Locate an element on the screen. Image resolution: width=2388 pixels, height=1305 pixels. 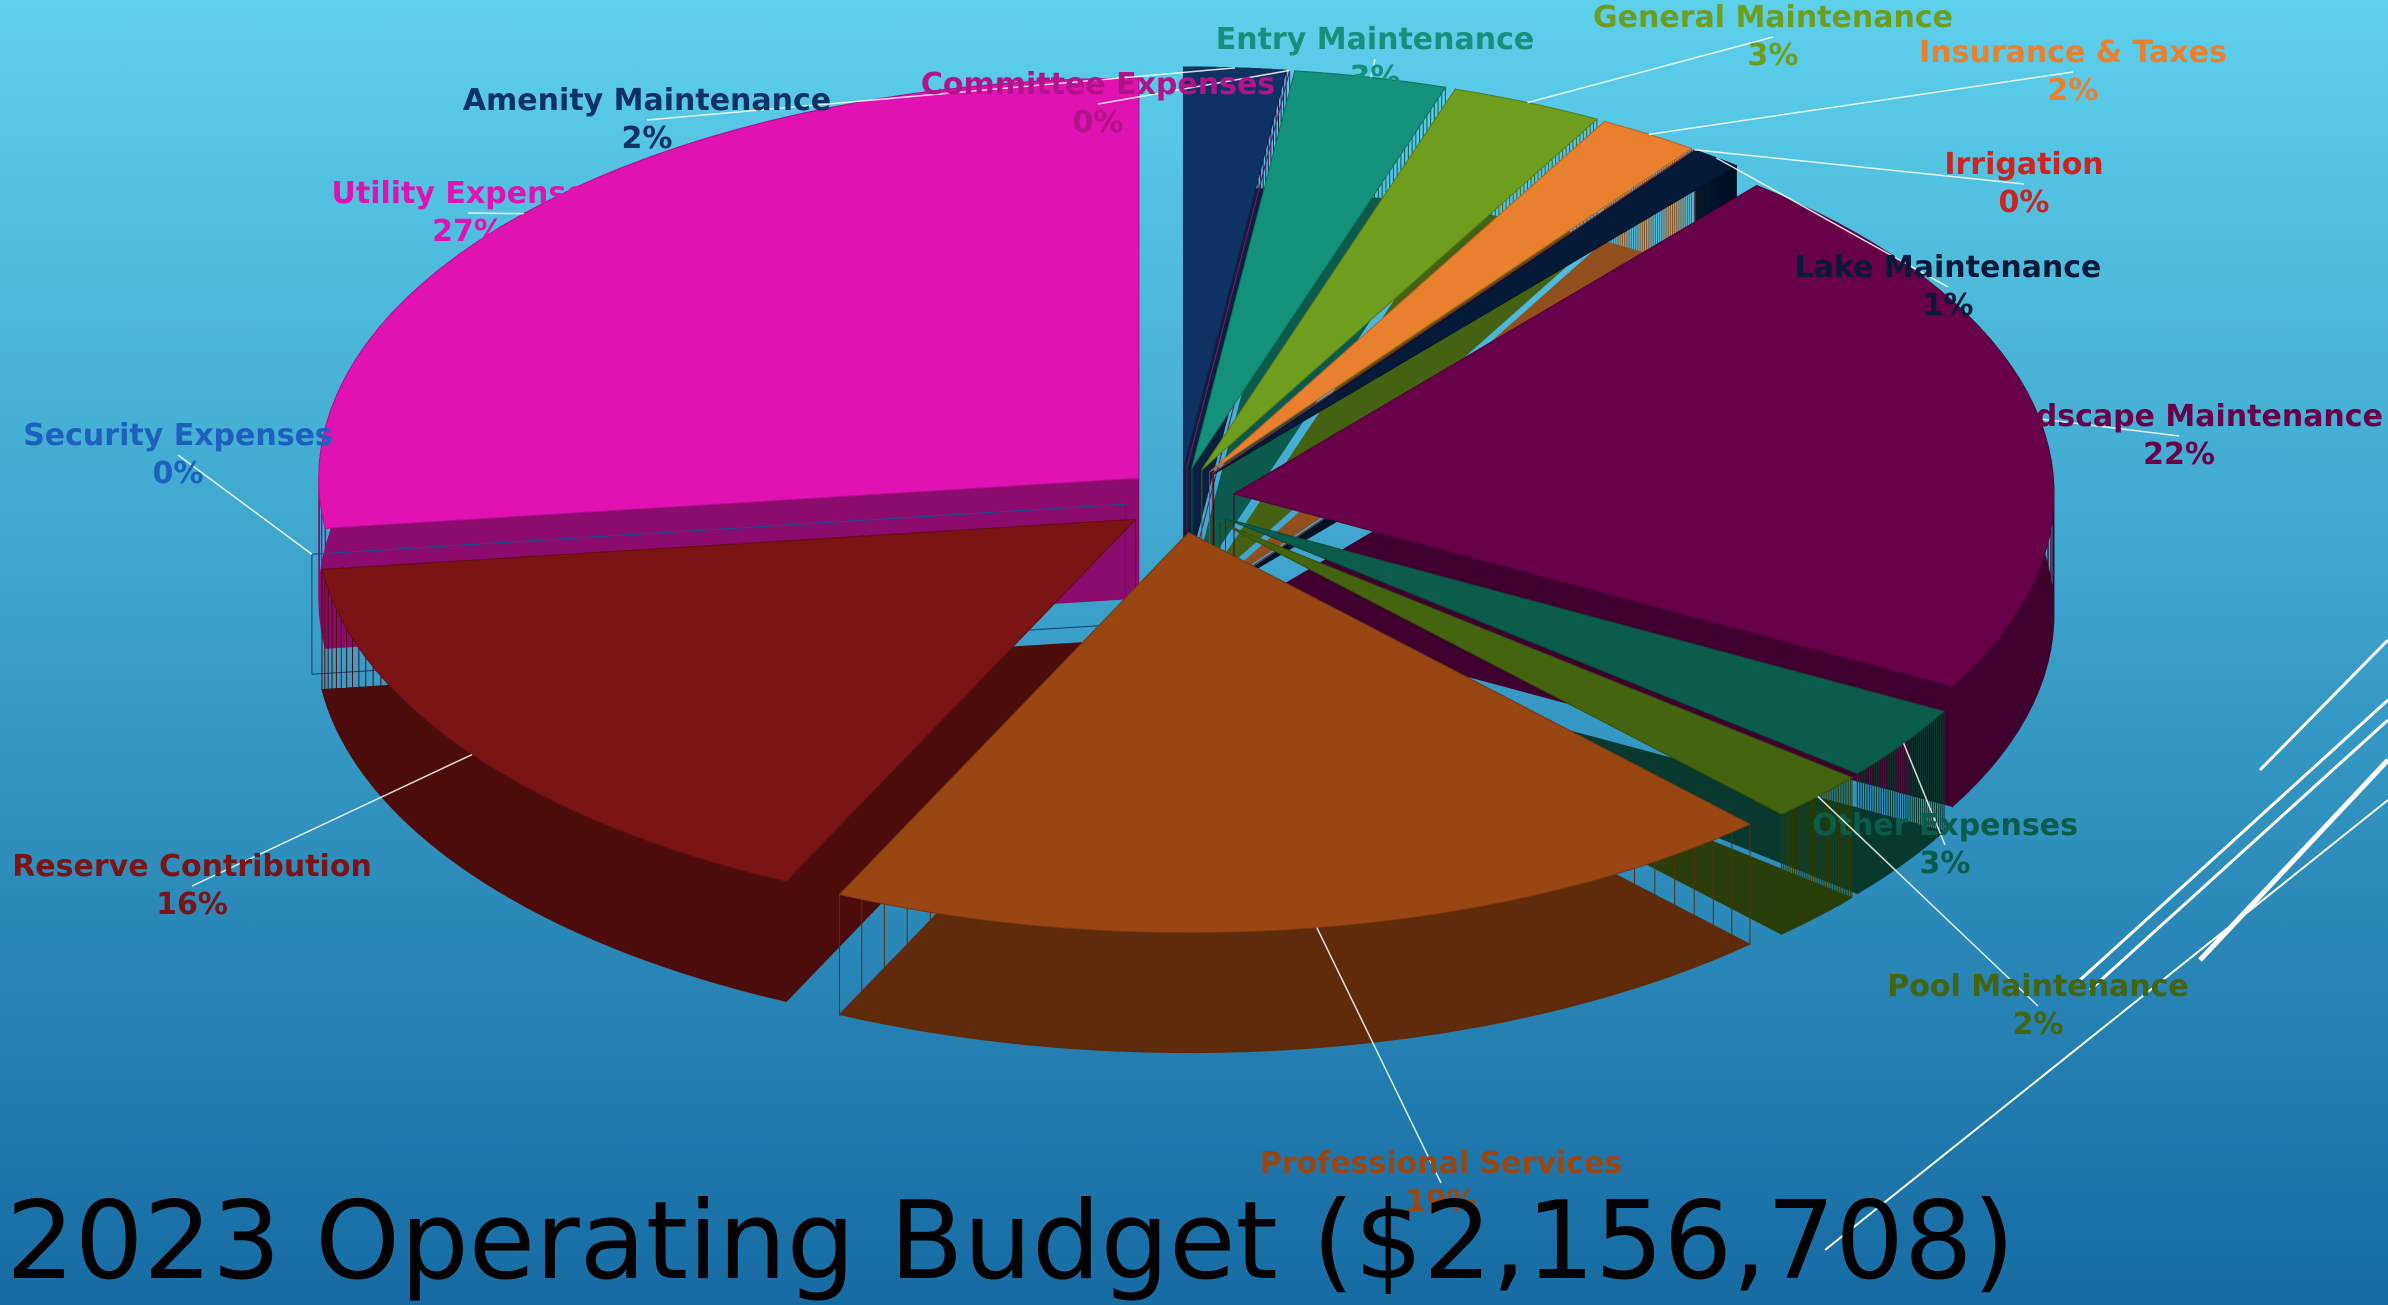
category-label: Amenity Maintenance is located at coordinates (647, 100).